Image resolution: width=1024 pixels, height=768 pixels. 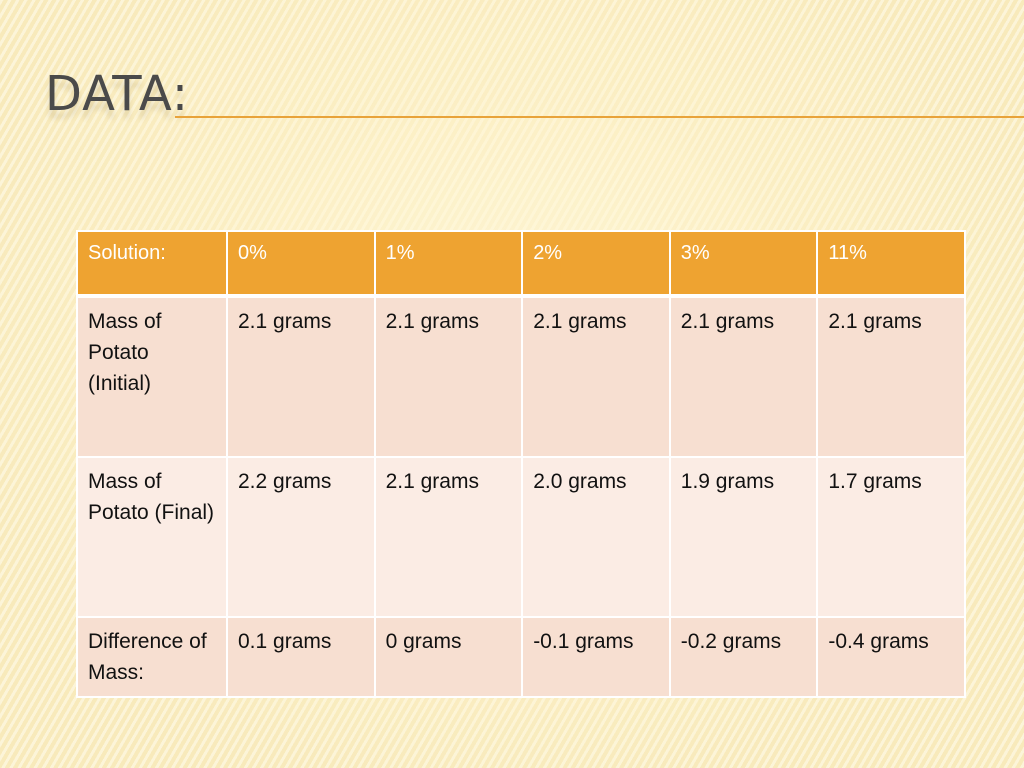 What do you see at coordinates (152, 264) in the screenshot?
I see `header-cell-solution: Solution:` at bounding box center [152, 264].